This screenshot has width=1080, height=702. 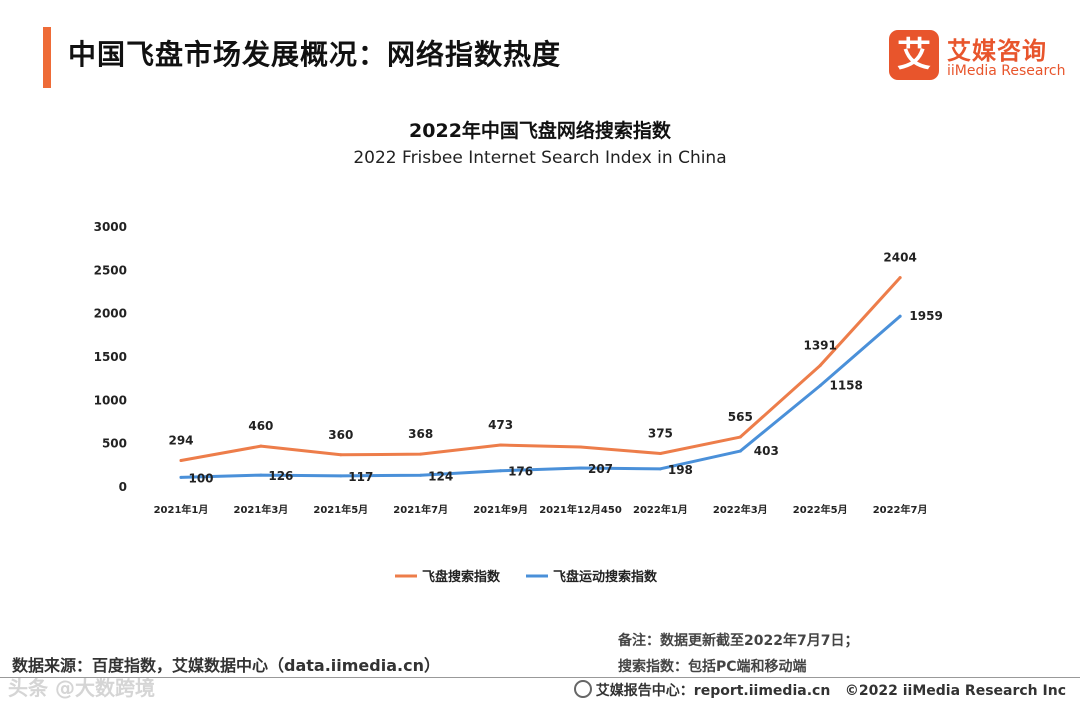 I want to click on data-label: 117, so click(x=360, y=477).